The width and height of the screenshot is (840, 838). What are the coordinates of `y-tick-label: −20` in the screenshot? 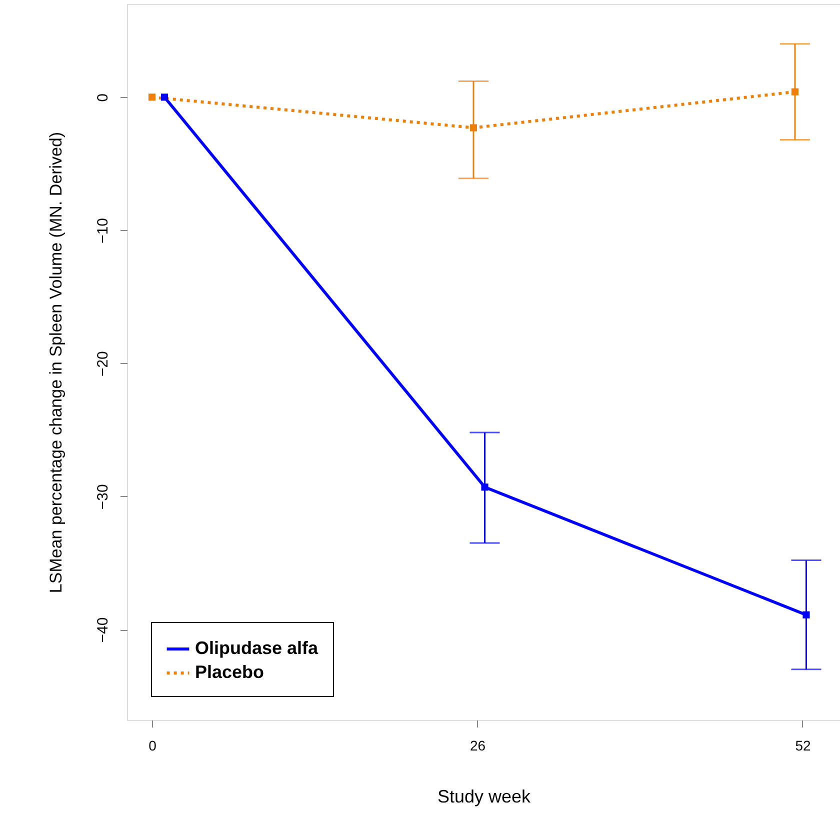 It's located at (103, 364).